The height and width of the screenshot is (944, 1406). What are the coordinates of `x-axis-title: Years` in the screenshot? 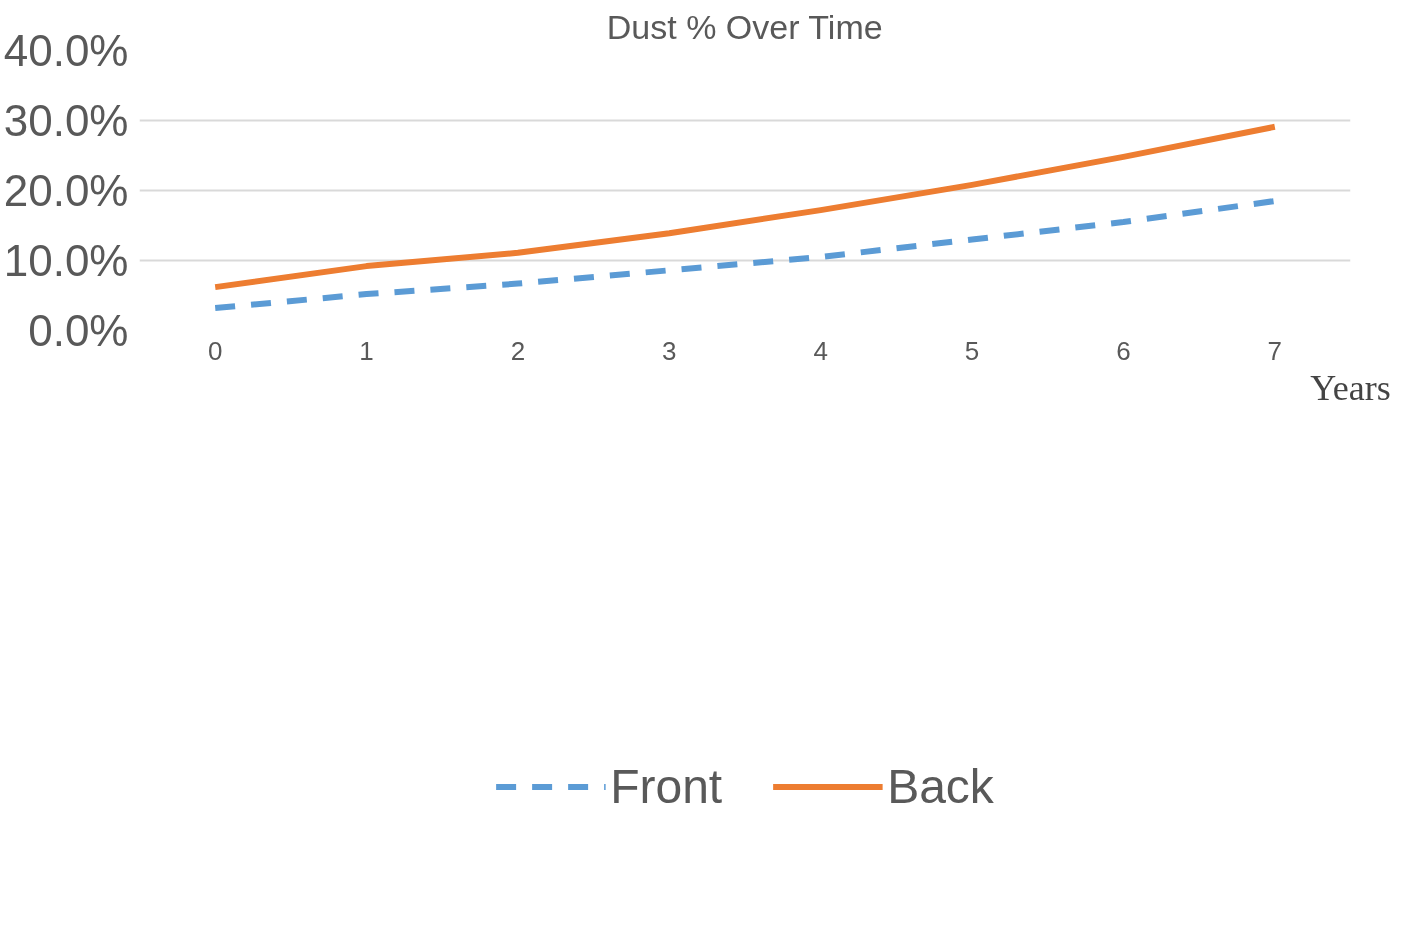 It's located at (1350, 387).